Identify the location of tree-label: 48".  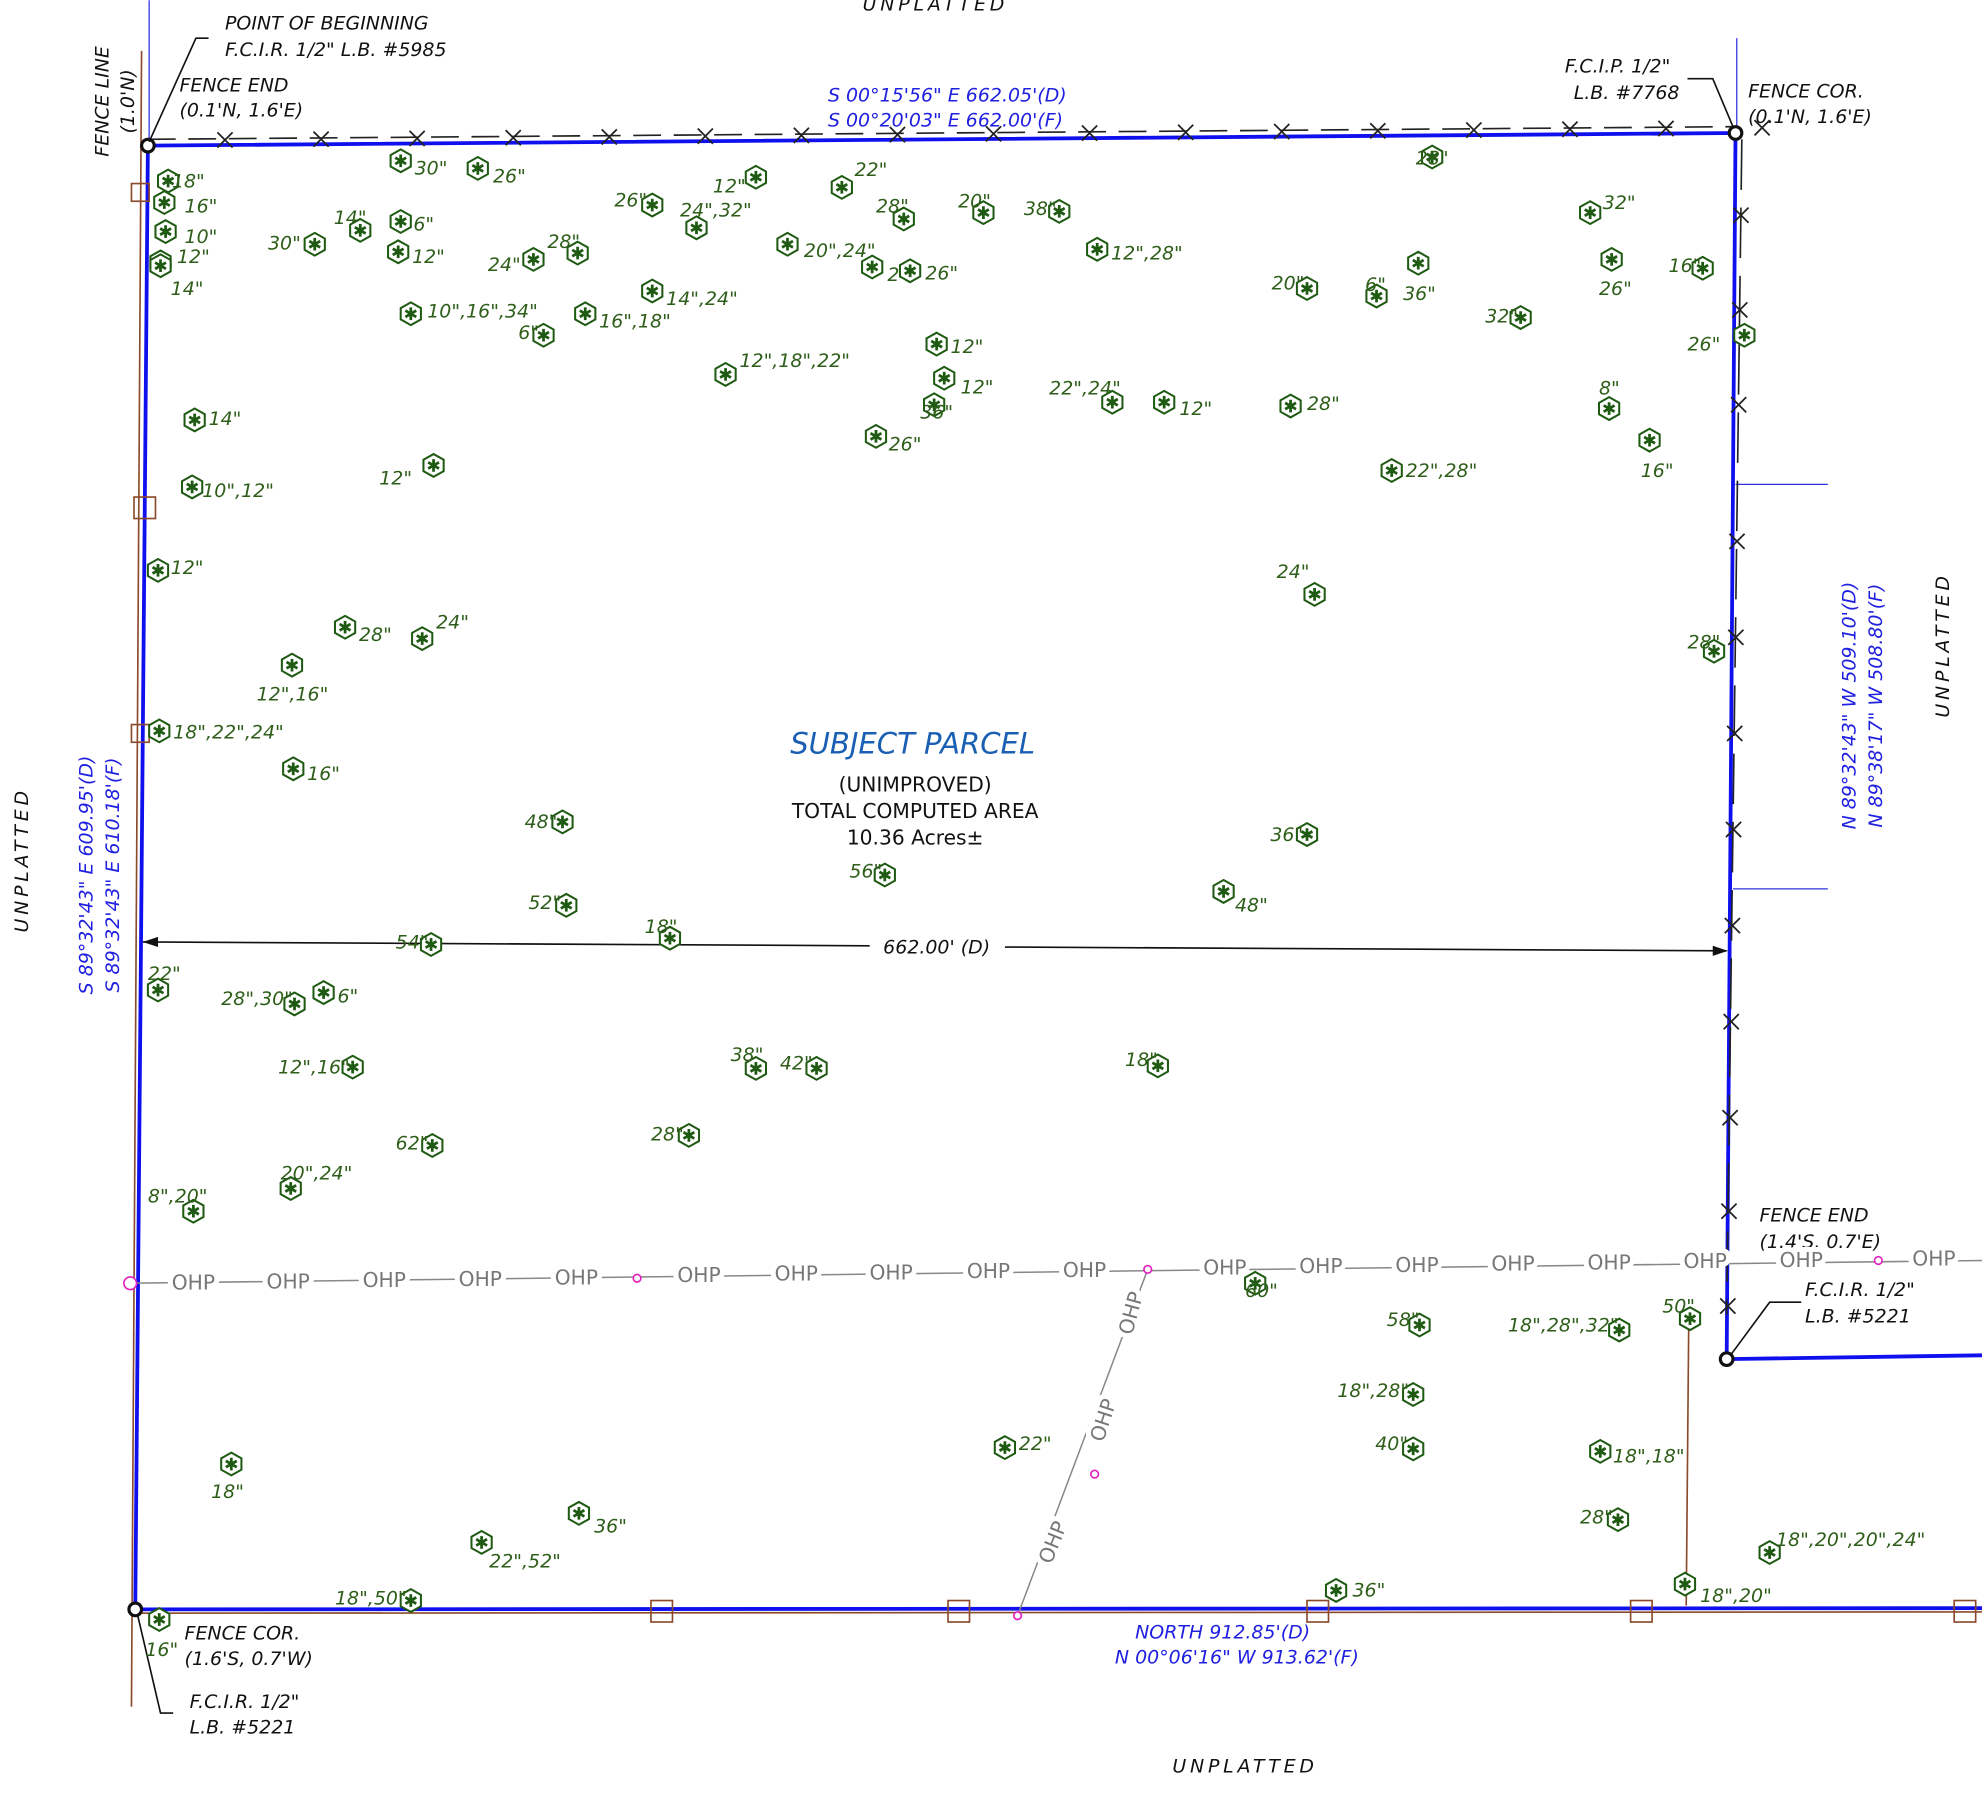
(541, 822).